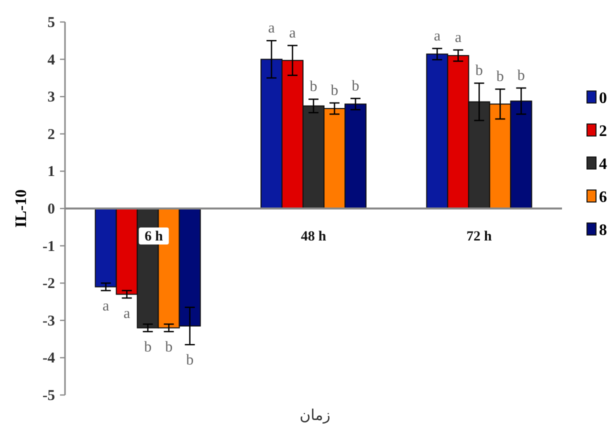  I want to click on y-tick-label: 5, so click(51, 23).